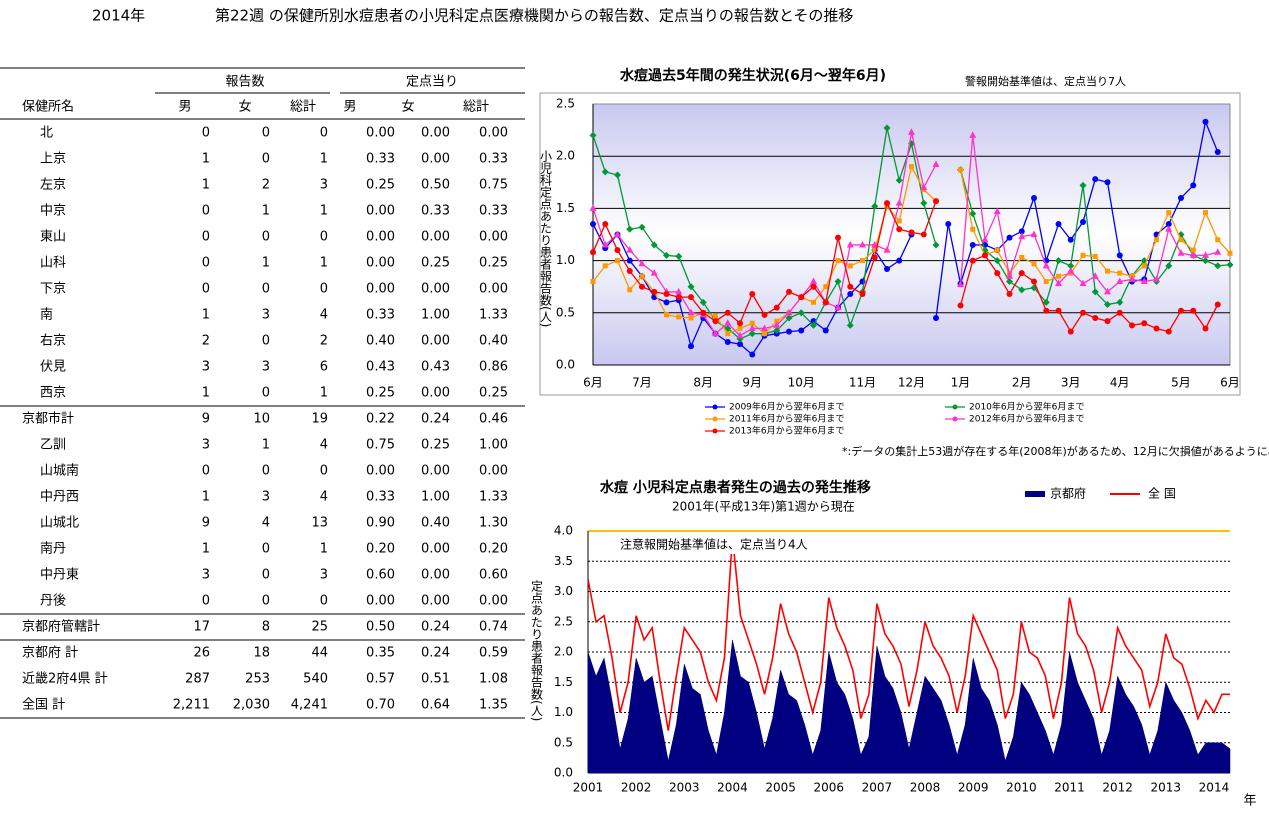 The height and width of the screenshot is (822, 1269). What do you see at coordinates (319, 653) in the screenshot?
I see `cell-value: 44` at bounding box center [319, 653].